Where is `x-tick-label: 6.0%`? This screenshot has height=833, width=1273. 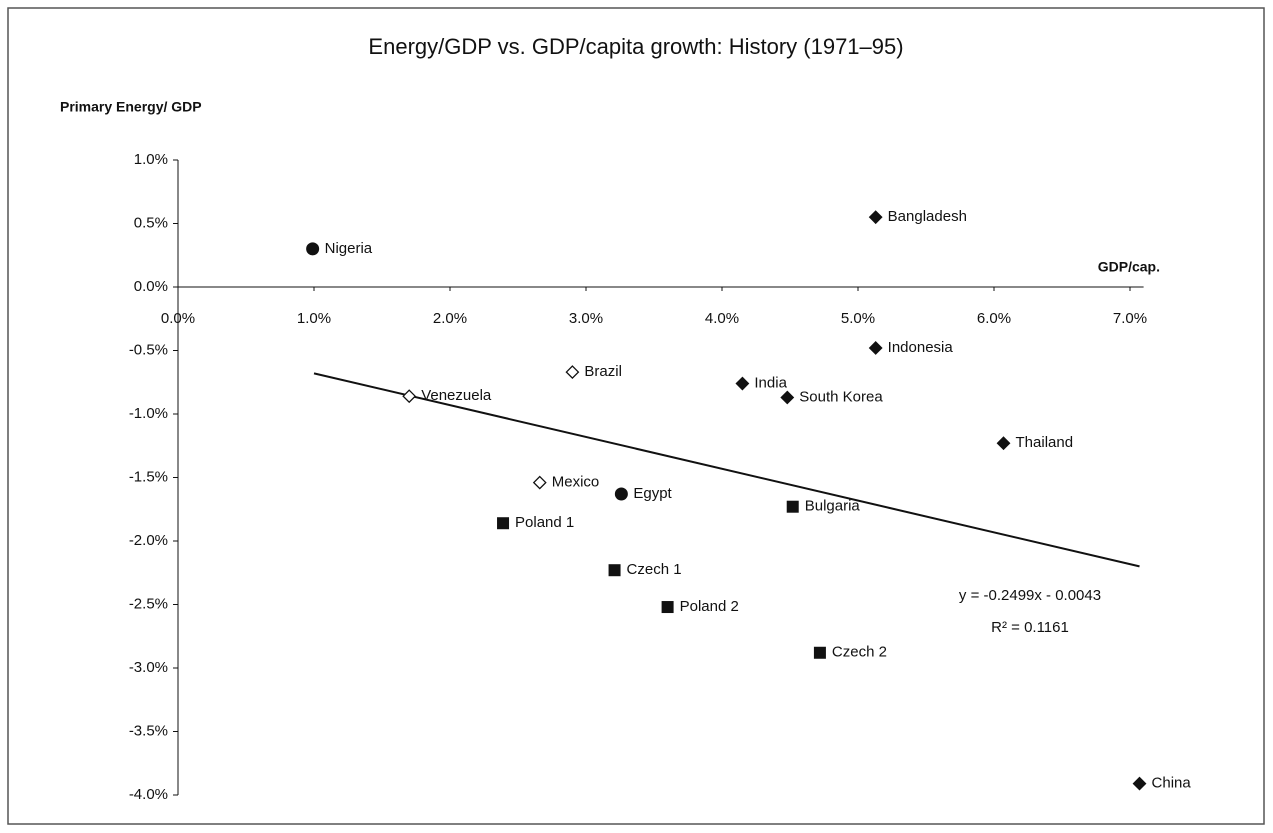
x-tick-label: 6.0% is located at coordinates (994, 318).